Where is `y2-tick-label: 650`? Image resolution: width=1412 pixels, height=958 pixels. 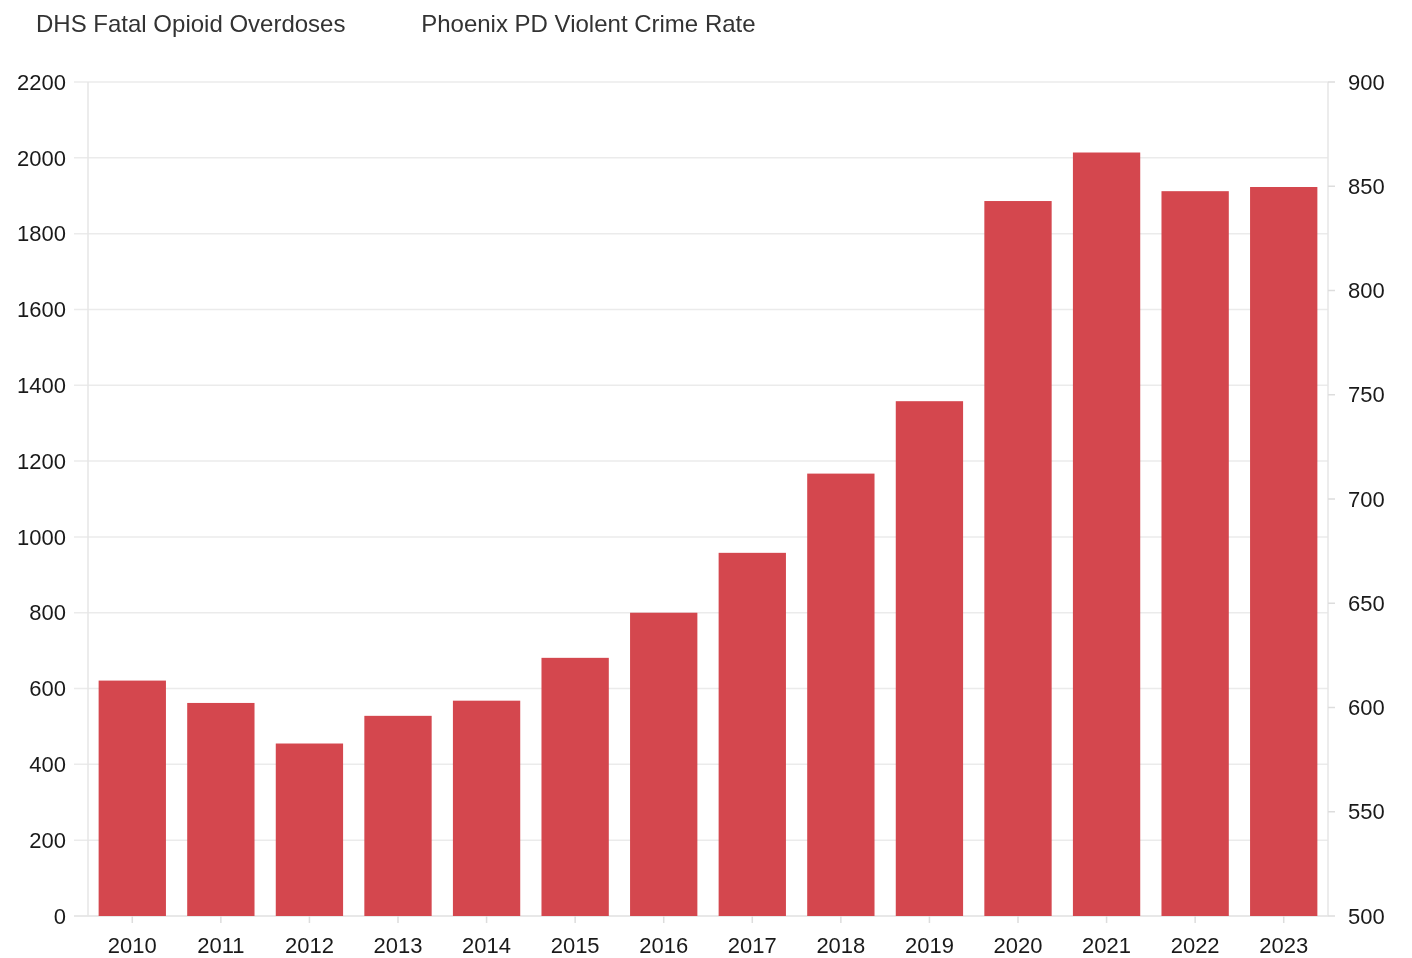 y2-tick-label: 650 is located at coordinates (1366, 603).